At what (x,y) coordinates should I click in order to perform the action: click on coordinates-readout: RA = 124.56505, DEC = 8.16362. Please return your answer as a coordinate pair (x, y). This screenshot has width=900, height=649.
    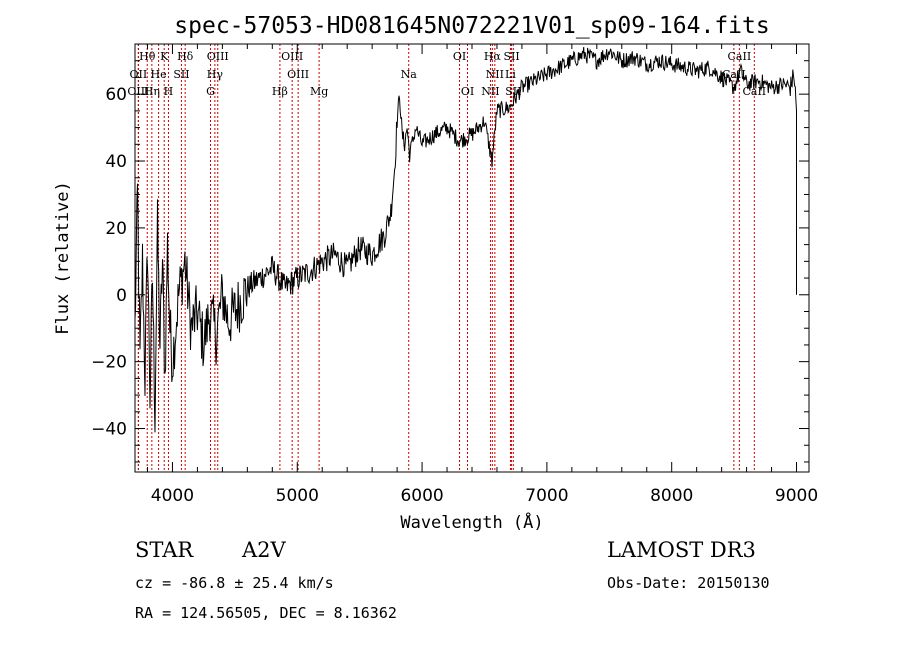
    Looking at the image, I should click on (266, 613).